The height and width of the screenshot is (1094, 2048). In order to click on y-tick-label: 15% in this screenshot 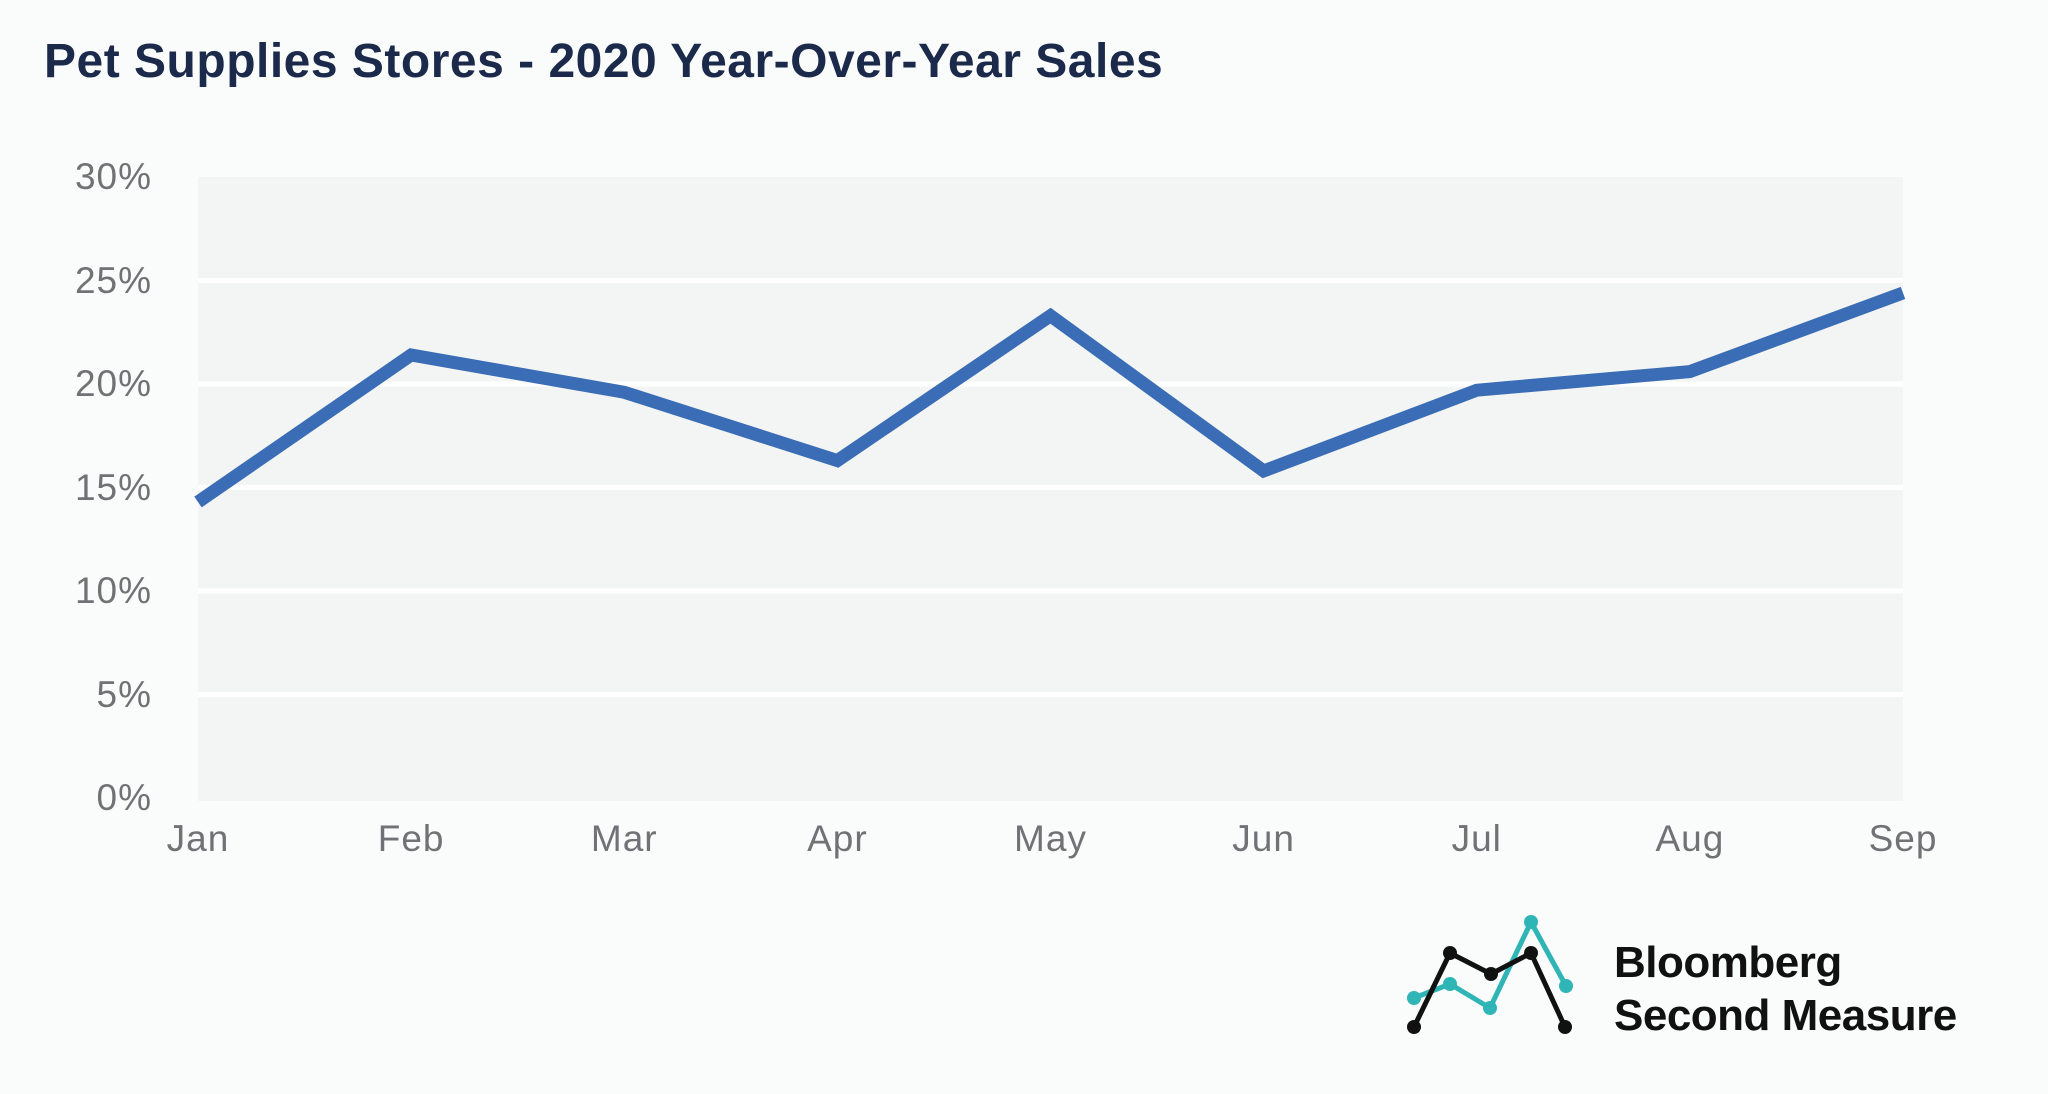, I will do `click(113, 487)`.